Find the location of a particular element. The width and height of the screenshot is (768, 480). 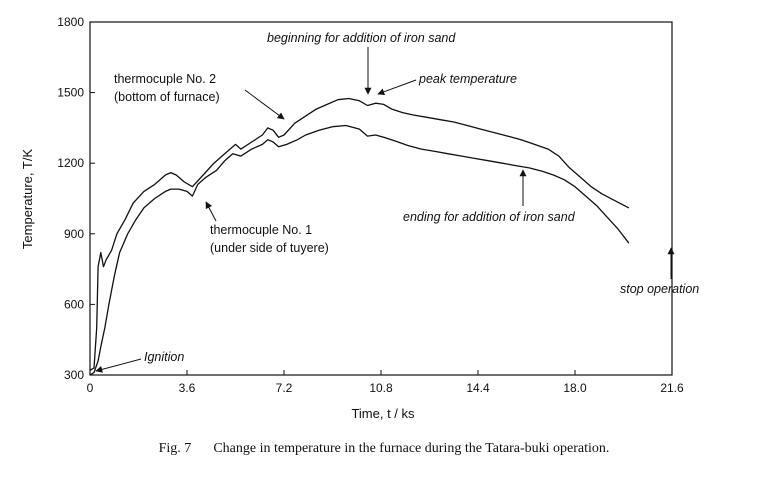

annotation-thermocouple-2-line1: thermocuple No. 2 is located at coordinates (165, 79).